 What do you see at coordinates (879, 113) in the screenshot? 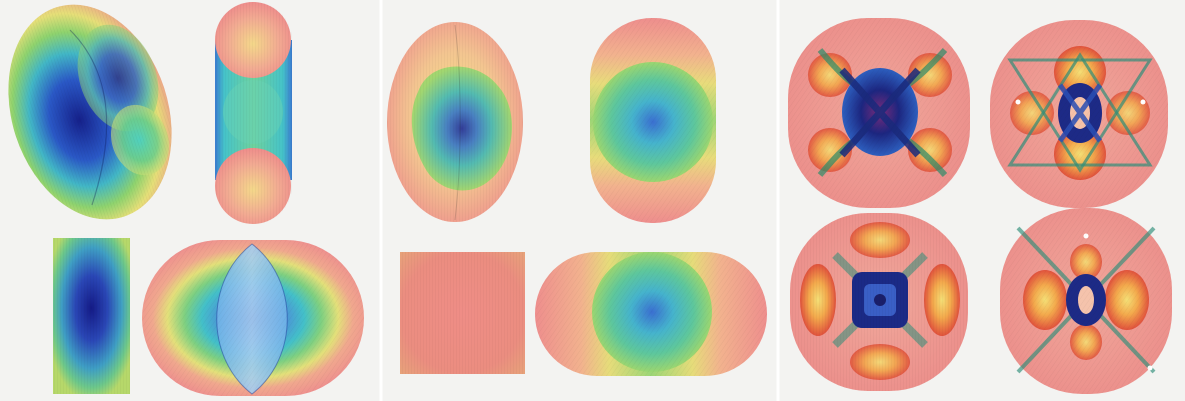
I see `ornament-top-left` at bounding box center [879, 113].